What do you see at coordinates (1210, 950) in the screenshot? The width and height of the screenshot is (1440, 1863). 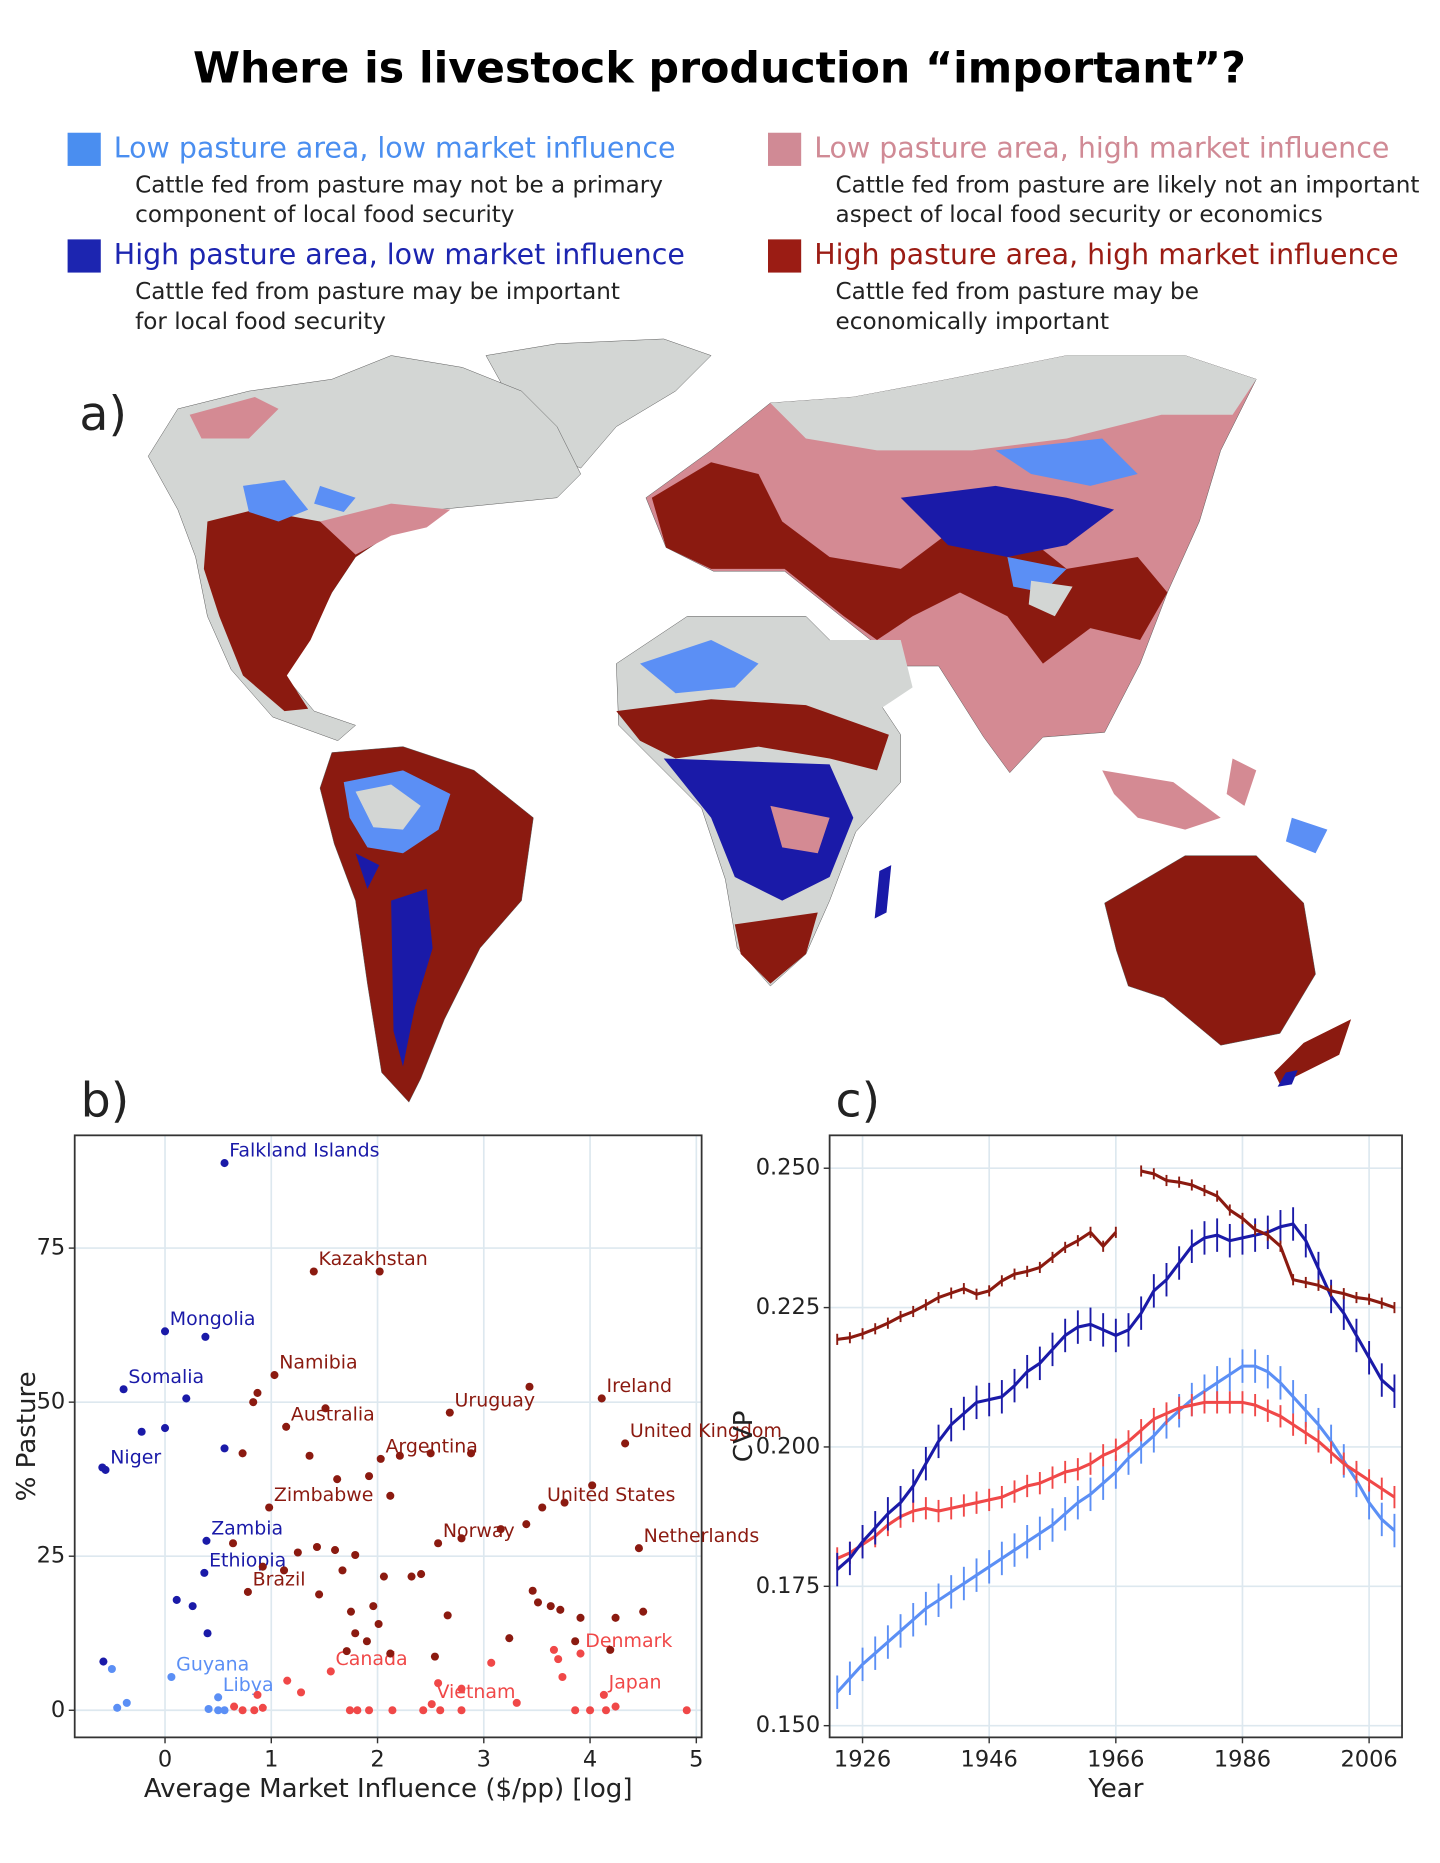 I see `land` at bounding box center [1210, 950].